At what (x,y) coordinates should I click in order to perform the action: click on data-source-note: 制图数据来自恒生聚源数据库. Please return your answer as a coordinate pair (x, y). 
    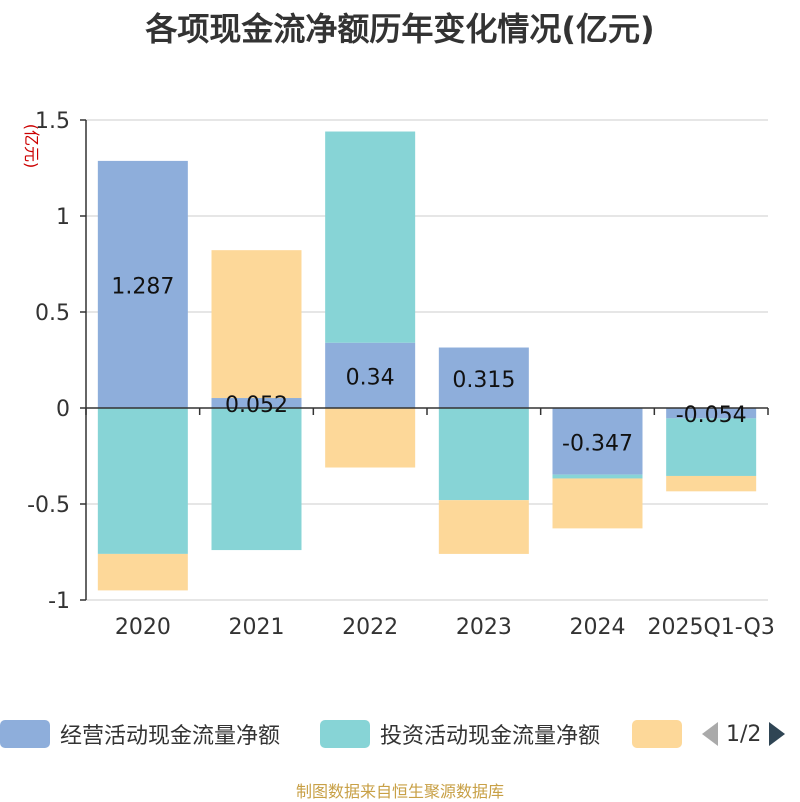
    Looking at the image, I should click on (399, 791).